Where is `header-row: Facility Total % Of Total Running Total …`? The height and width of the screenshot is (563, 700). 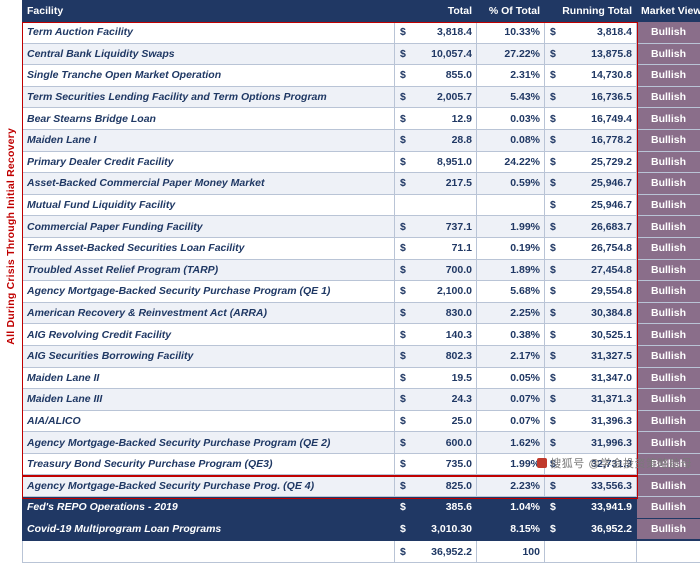 header-row: Facility Total % Of Total Running Total … is located at coordinates (361, 11).